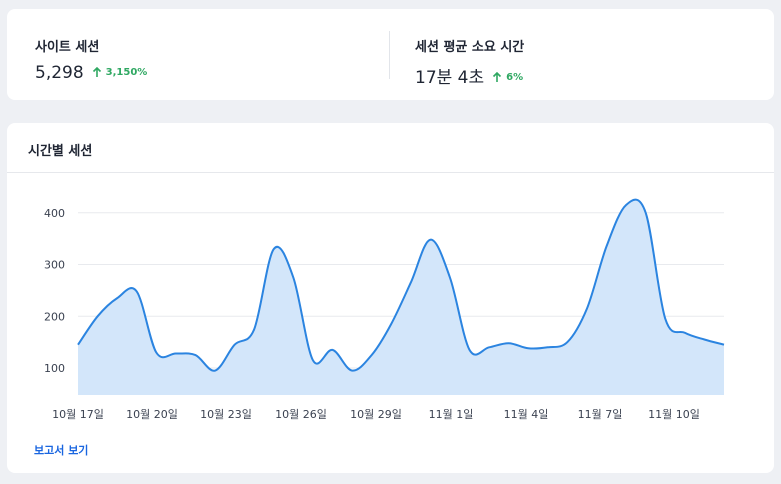 This screenshot has width=781, height=484. Describe the element at coordinates (67, 47) in the screenshot. I see `stat-label: 사이트 세션` at that location.